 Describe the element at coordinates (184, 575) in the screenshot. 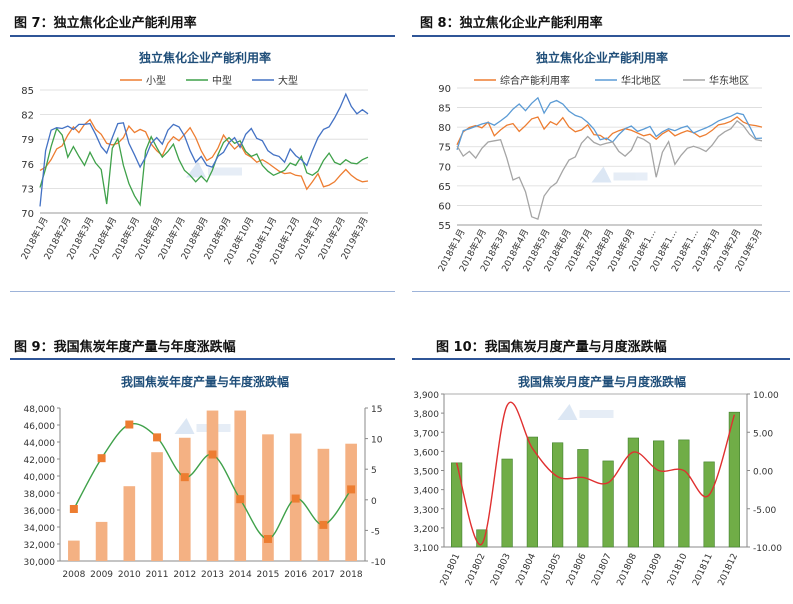

I see `x-tick-label: 2012` at that location.